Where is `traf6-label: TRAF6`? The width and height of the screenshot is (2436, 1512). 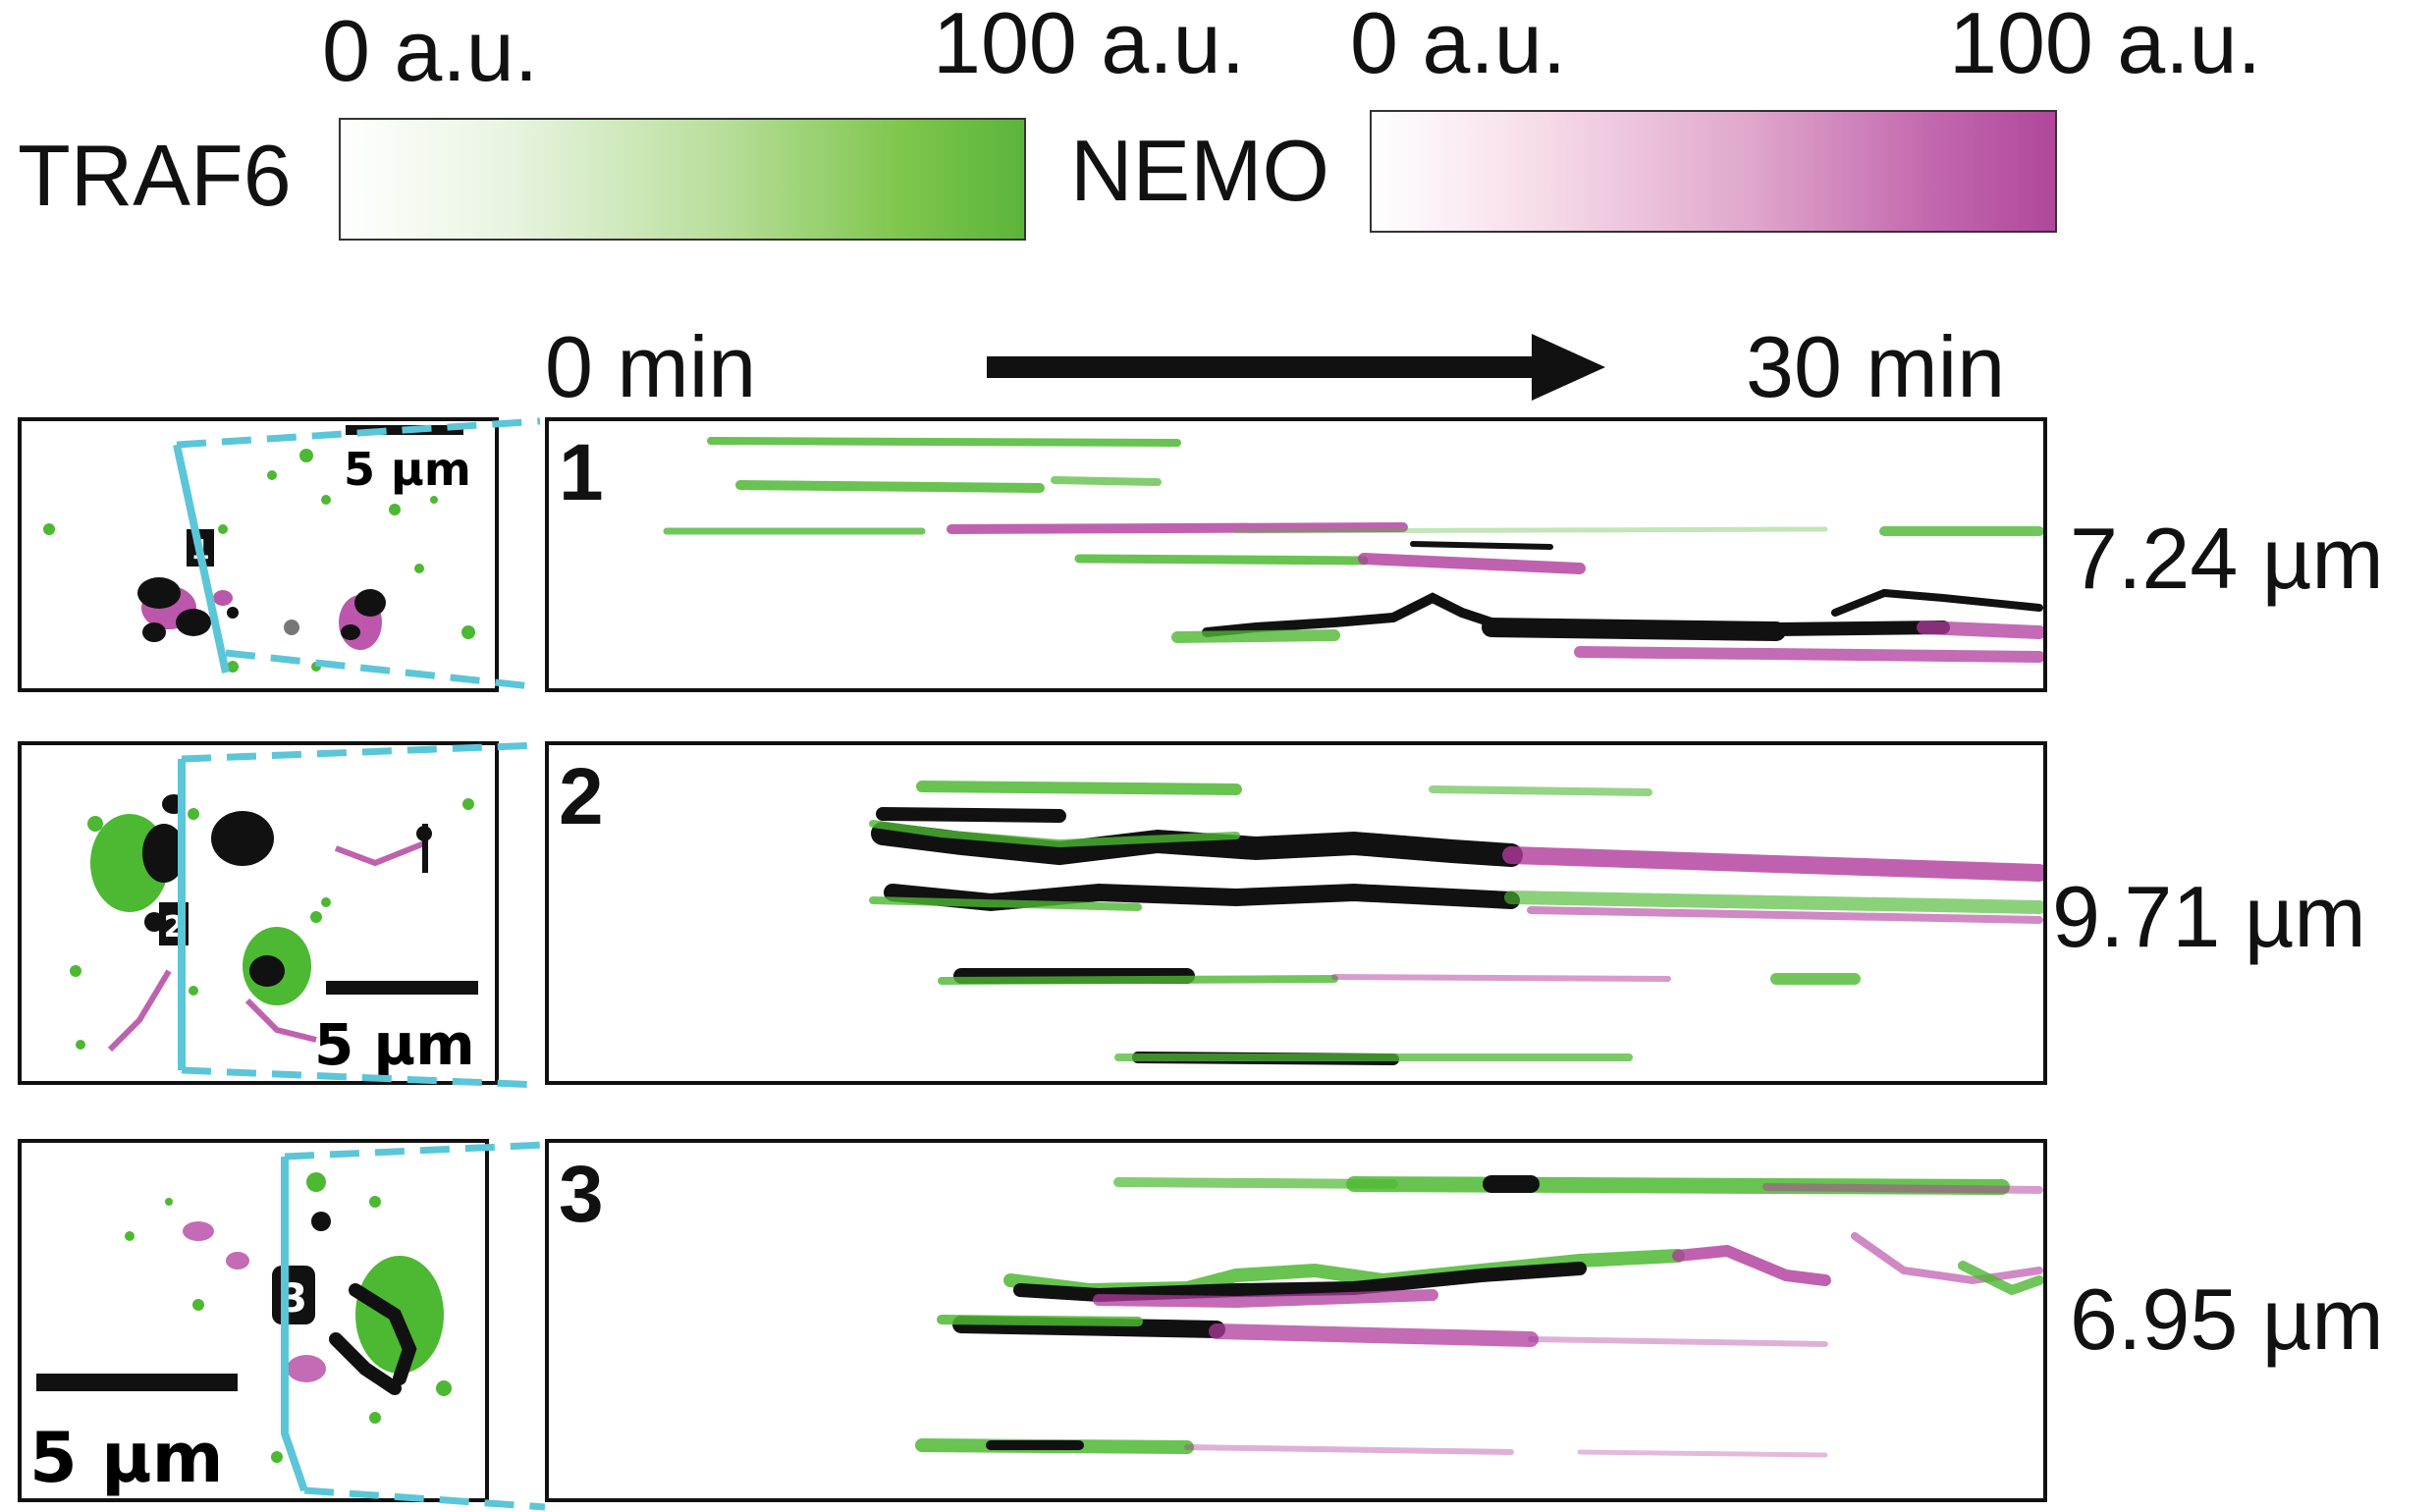
traf6-label: TRAF6 is located at coordinates (155, 176).